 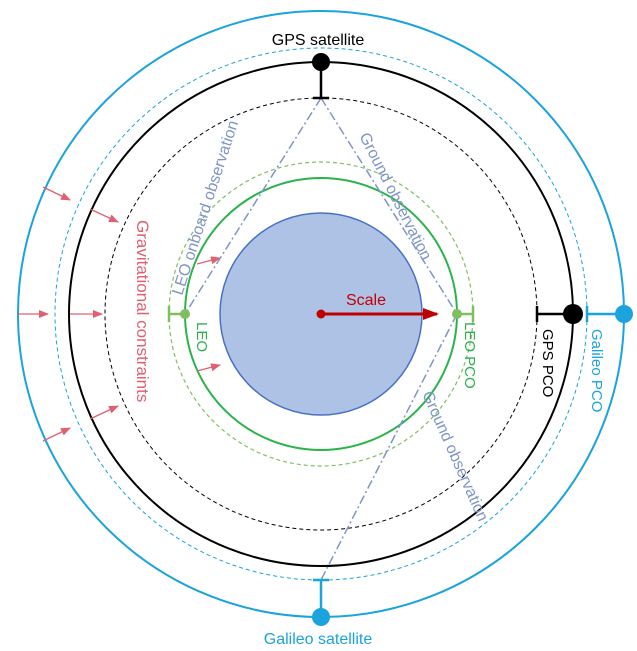 I want to click on scale-label: Scale, so click(x=366, y=300).